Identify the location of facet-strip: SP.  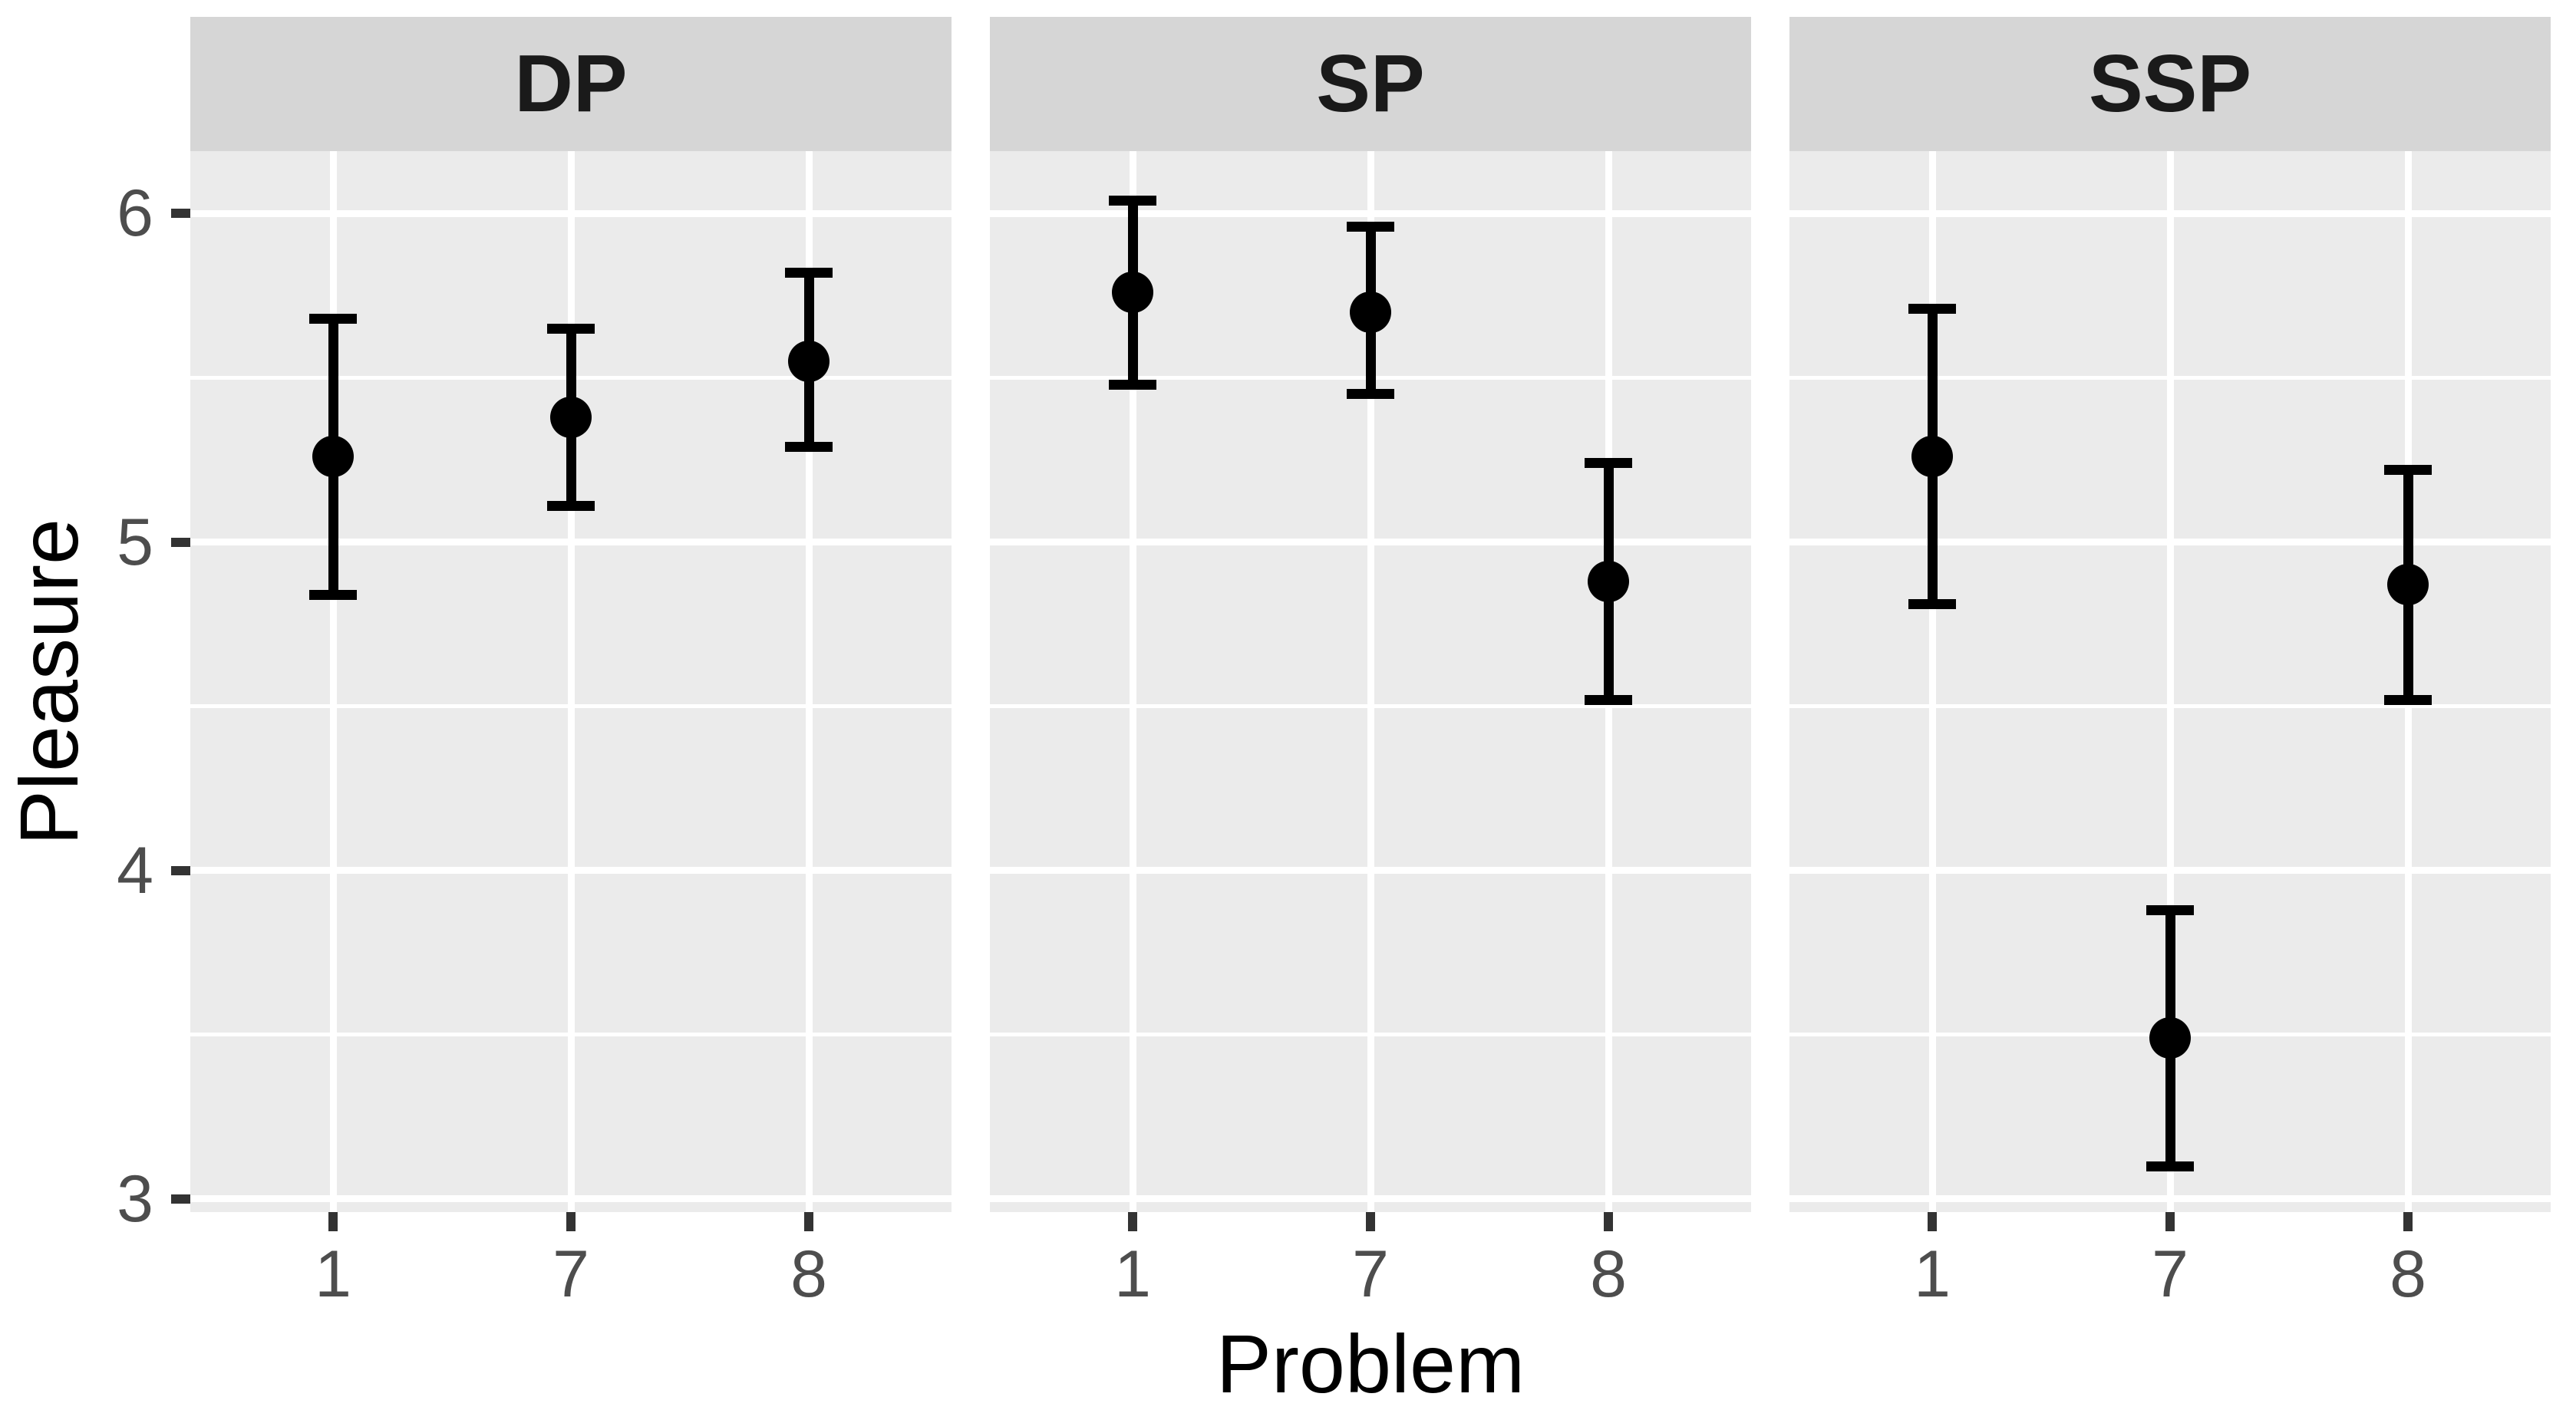
(1370, 84).